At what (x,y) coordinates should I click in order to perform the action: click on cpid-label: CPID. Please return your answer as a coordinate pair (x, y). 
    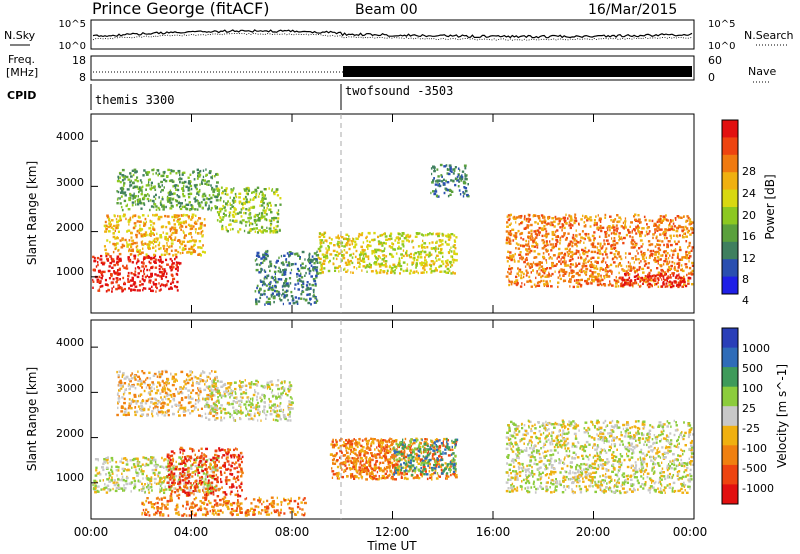
    Looking at the image, I should click on (21, 95).